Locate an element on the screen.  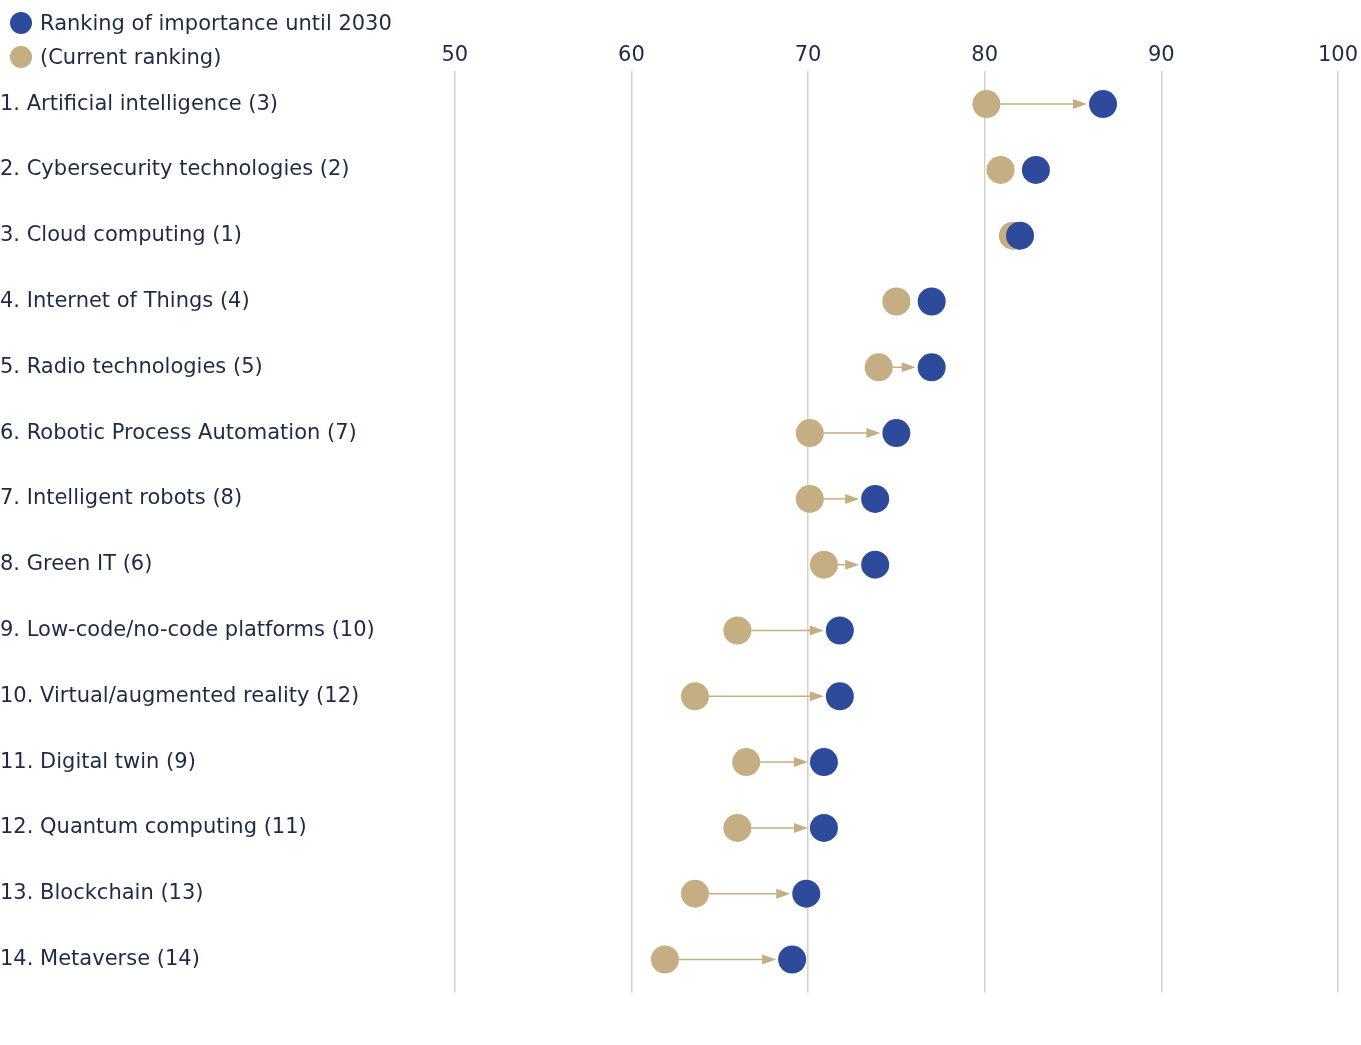
y-tick-label: 1. Artificial intelligence (3) is located at coordinates (139, 102).